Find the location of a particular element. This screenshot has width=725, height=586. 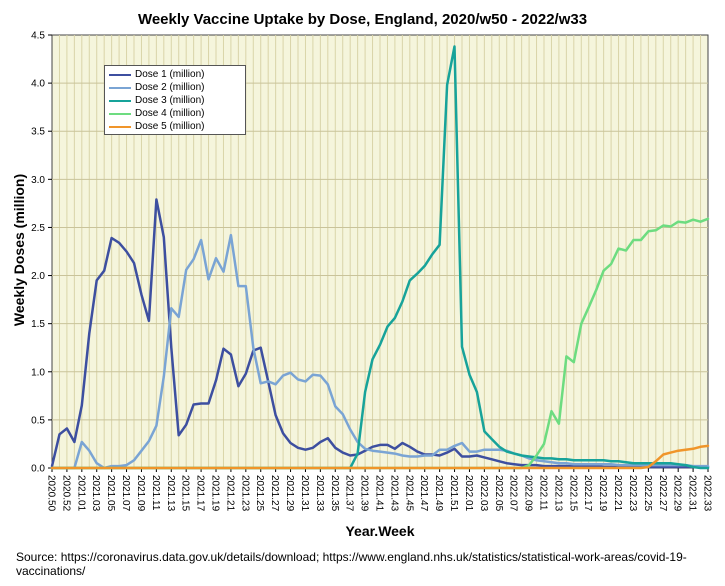

x-tick-label: 2021.17 is located at coordinates (200, 493).